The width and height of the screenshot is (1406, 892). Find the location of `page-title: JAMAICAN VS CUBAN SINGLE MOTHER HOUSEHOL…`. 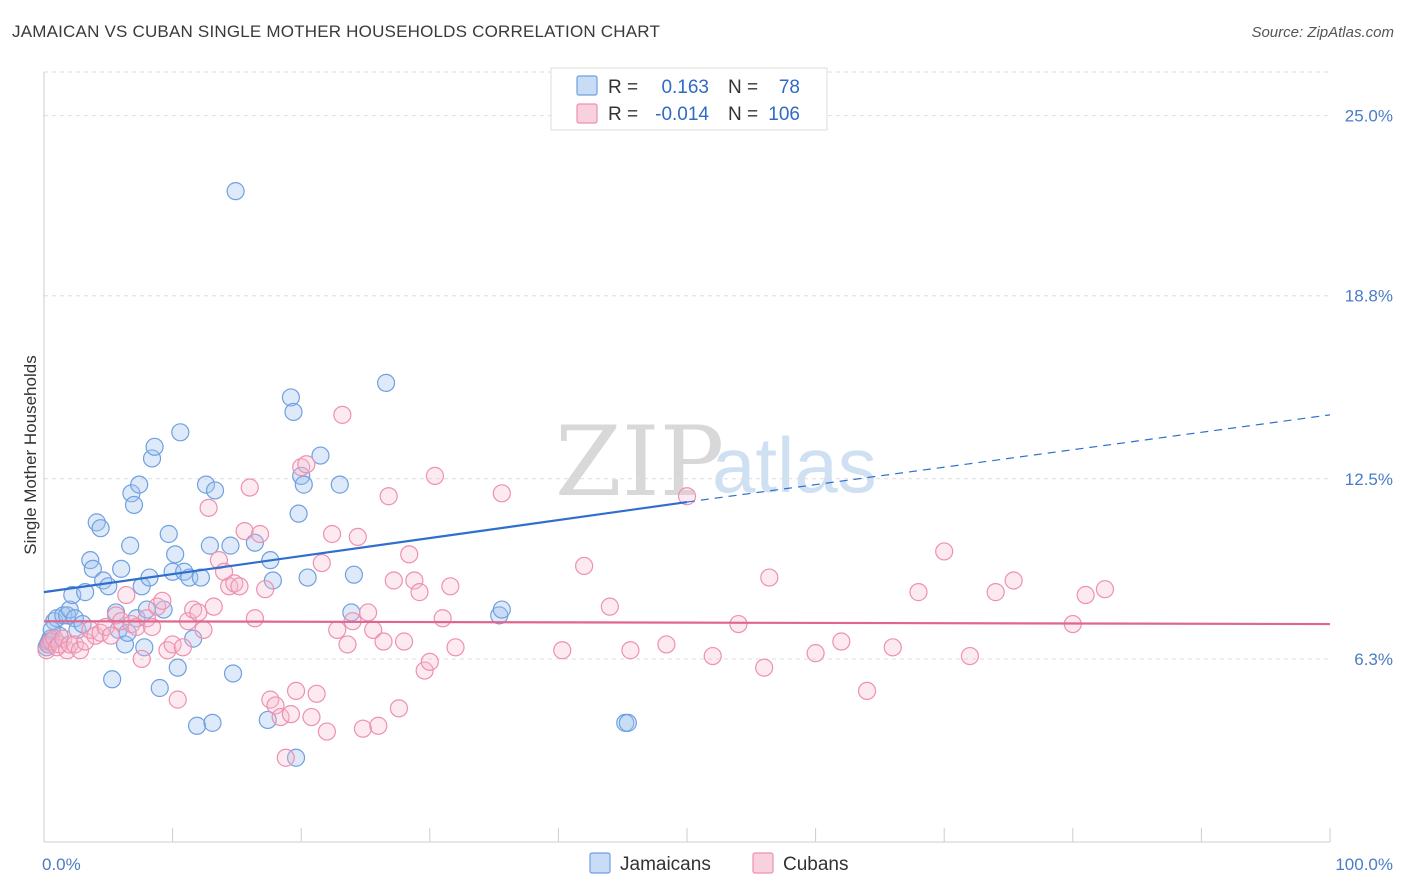

page-title: JAMAICAN VS CUBAN SINGLE MOTHER HOUSEHOL… is located at coordinates (336, 31).